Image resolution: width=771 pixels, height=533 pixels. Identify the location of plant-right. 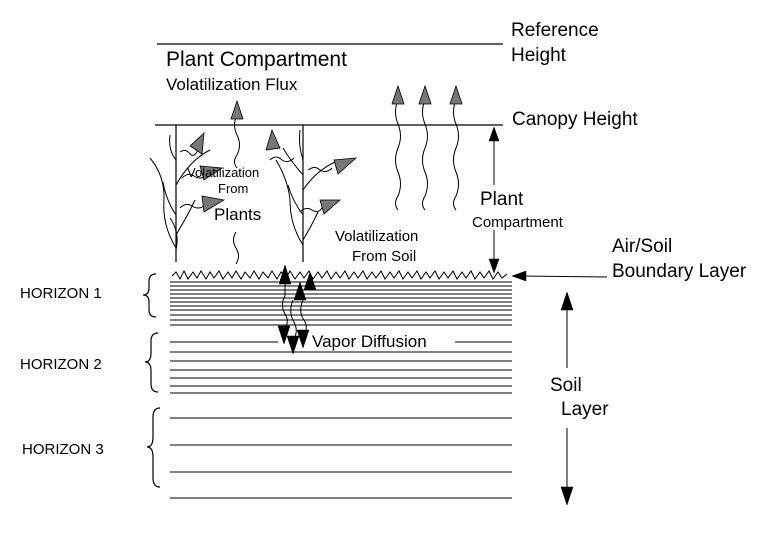
(308, 193).